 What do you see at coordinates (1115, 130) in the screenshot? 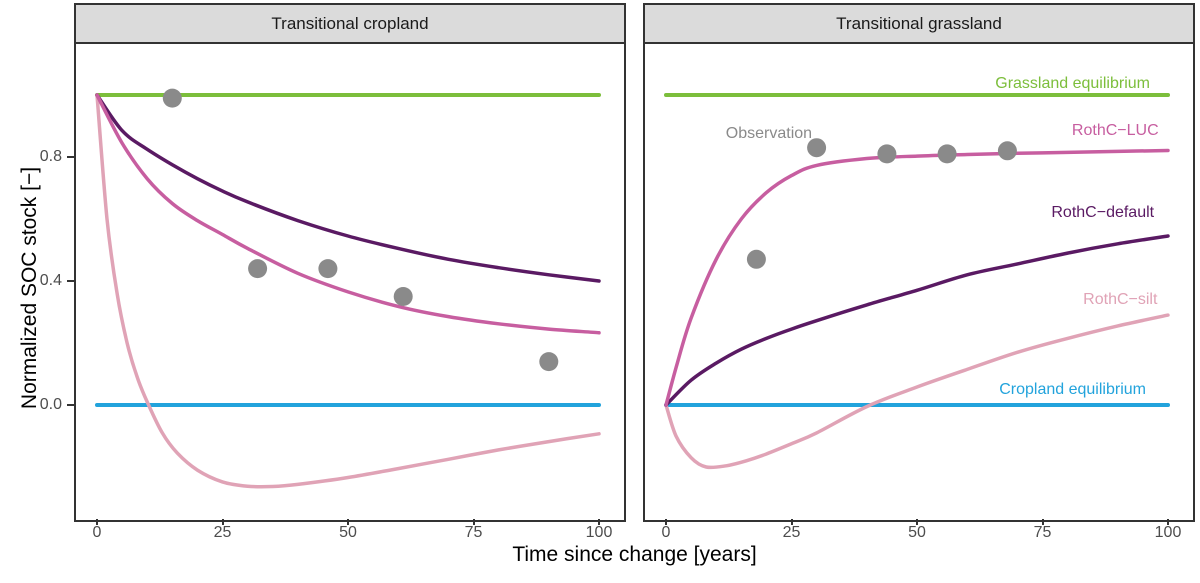
I see `series-label-rothc-luc: RothC−LUC` at bounding box center [1115, 130].